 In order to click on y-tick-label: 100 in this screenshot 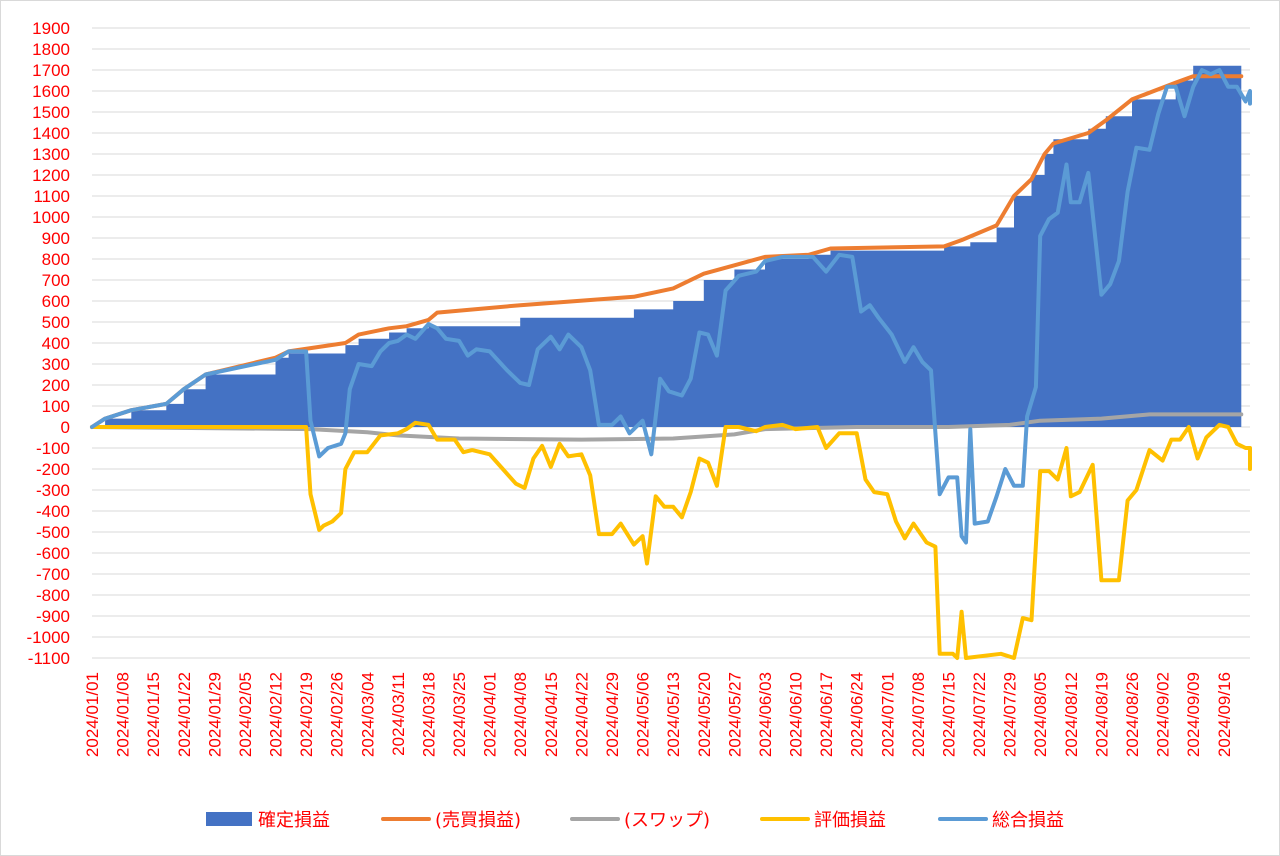, I will do `click(56, 406)`.